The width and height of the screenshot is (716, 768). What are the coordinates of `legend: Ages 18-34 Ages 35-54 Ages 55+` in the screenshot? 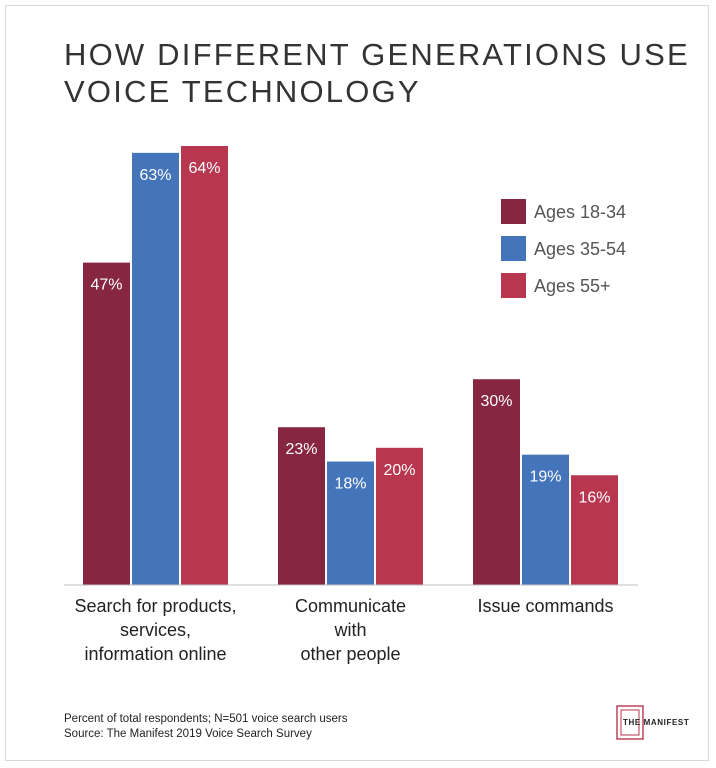 It's located at (563, 248).